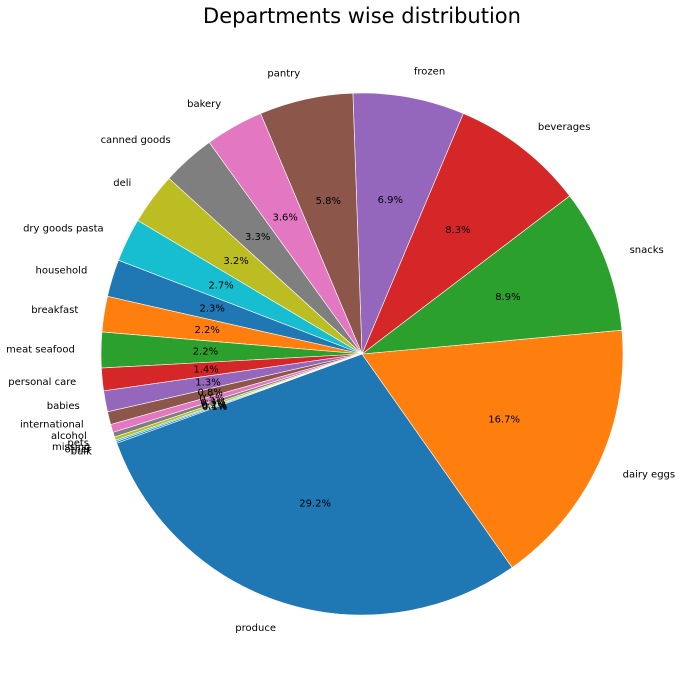  What do you see at coordinates (206, 330) in the screenshot?
I see `percentage-label-breakfast: 2.2%` at bounding box center [206, 330].